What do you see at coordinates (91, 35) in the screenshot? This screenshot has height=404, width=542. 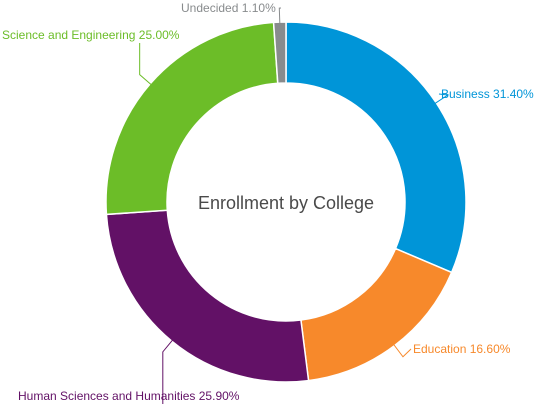 I see `slice-label-science-and-engineering: Science and Engineering 25.00%` at bounding box center [91, 35].